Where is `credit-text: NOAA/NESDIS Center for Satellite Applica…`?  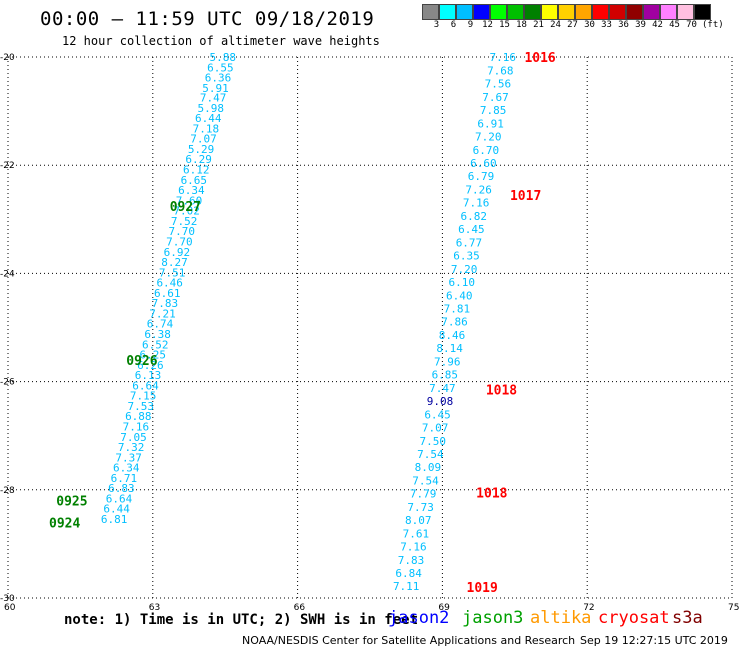 credit-text: NOAA/NESDIS Center for Satellite Applica… is located at coordinates (409, 640).